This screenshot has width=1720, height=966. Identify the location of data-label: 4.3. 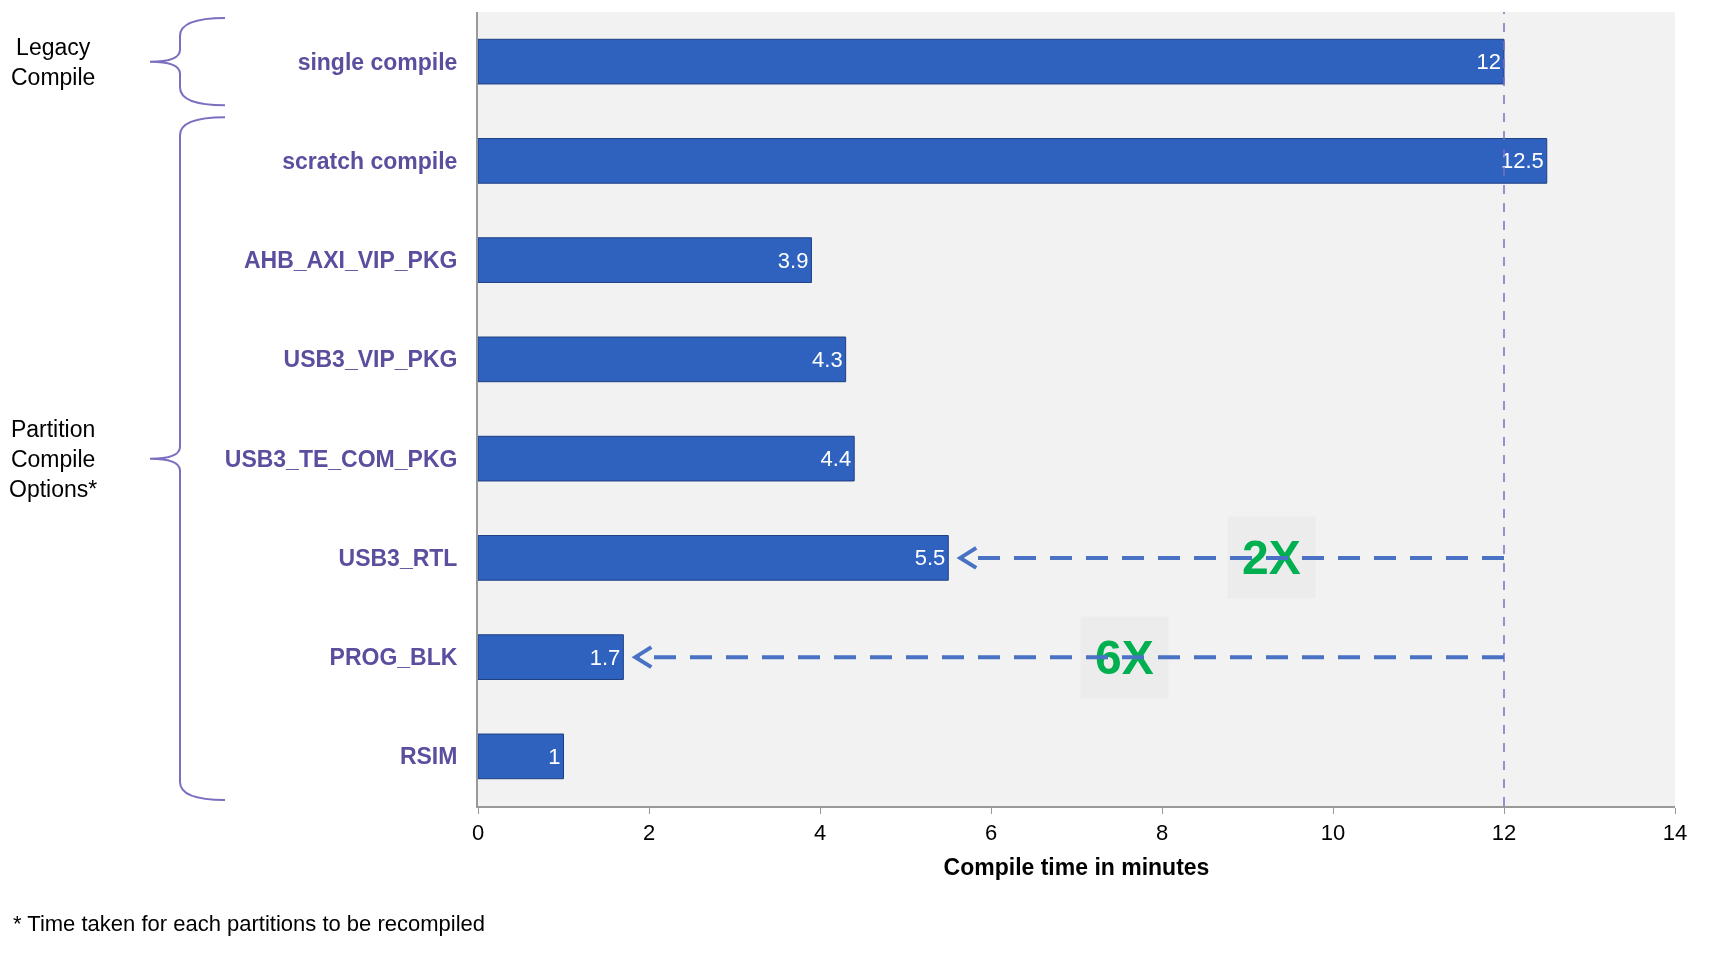
(827, 359).